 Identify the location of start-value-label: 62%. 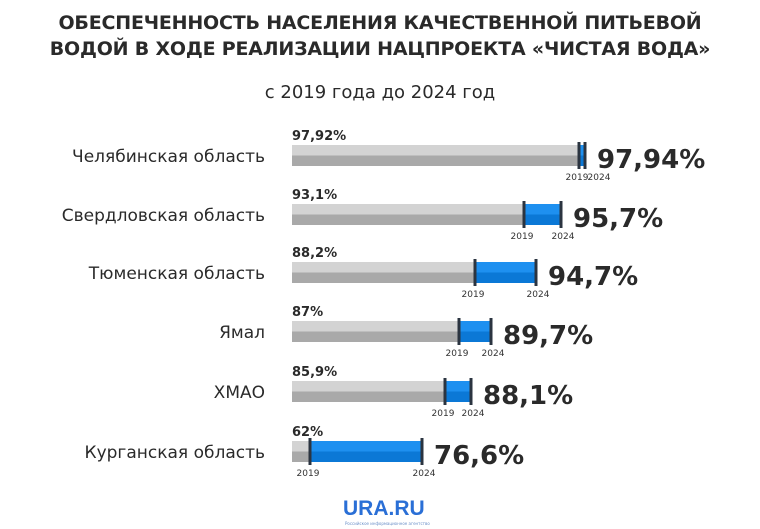
(307, 432).